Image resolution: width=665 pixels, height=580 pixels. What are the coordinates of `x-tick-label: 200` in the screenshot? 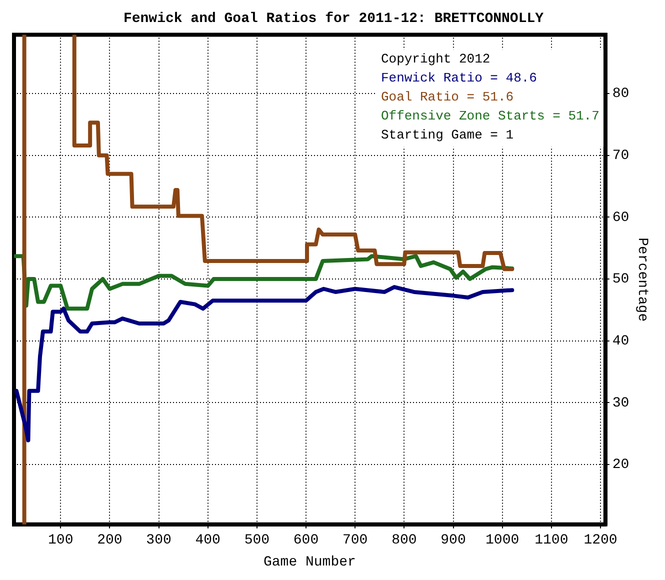 It's located at (109, 540).